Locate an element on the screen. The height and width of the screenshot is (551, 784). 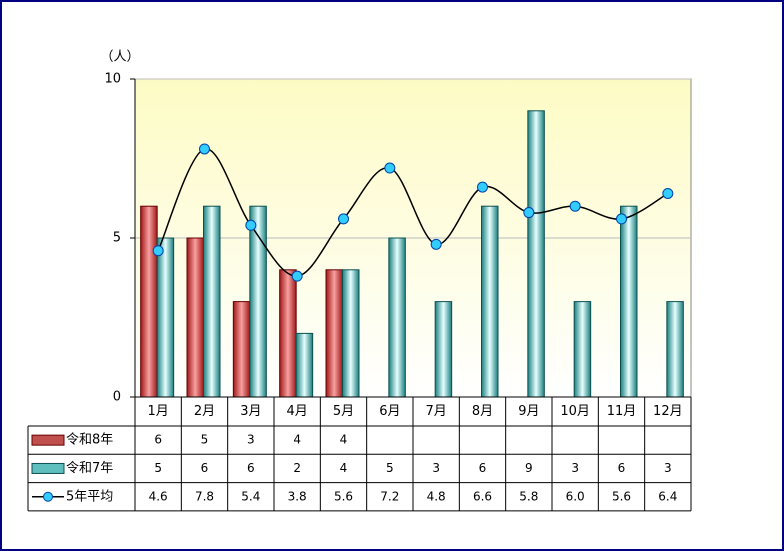
x-tick-label: 10月 is located at coordinates (575, 411).